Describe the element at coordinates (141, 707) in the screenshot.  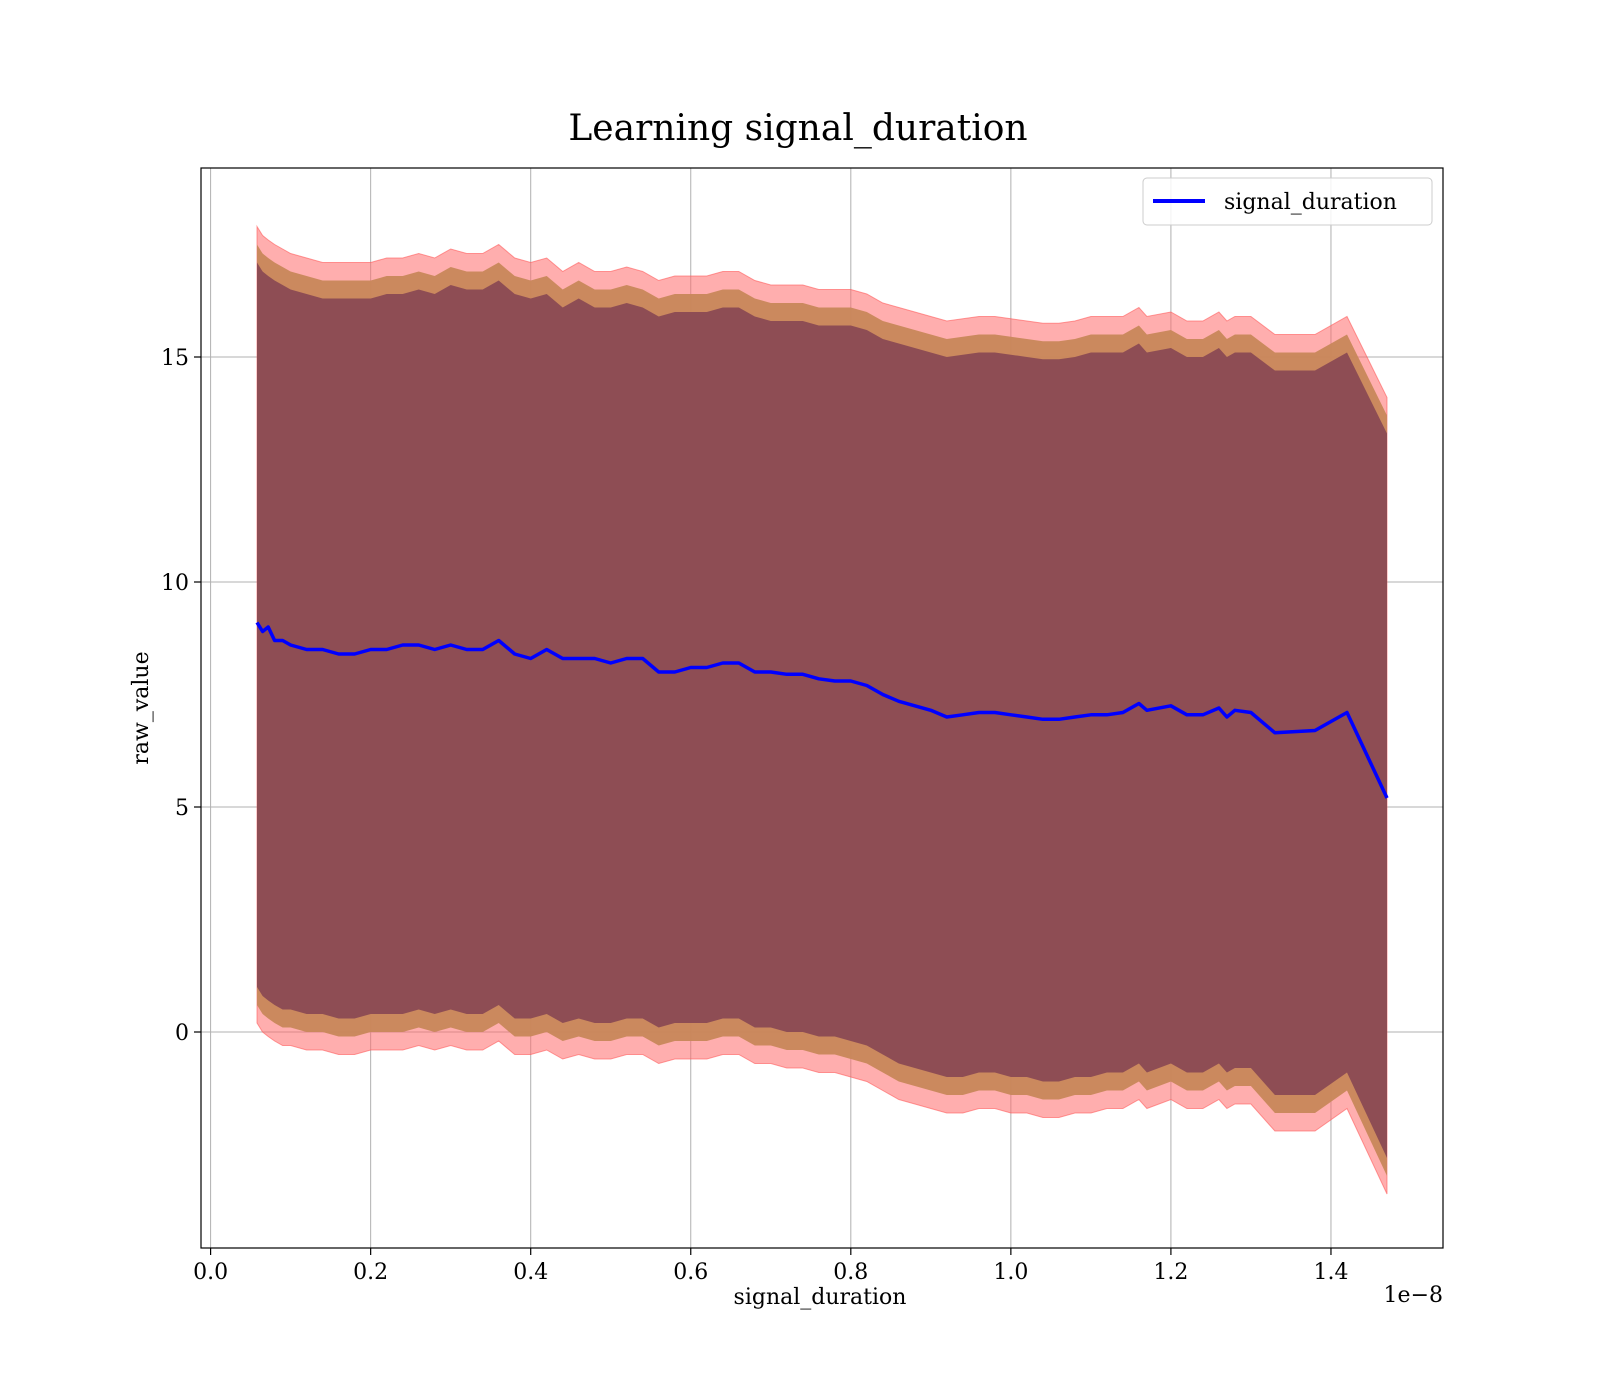
I see `y-axis-label: raw_value` at that location.